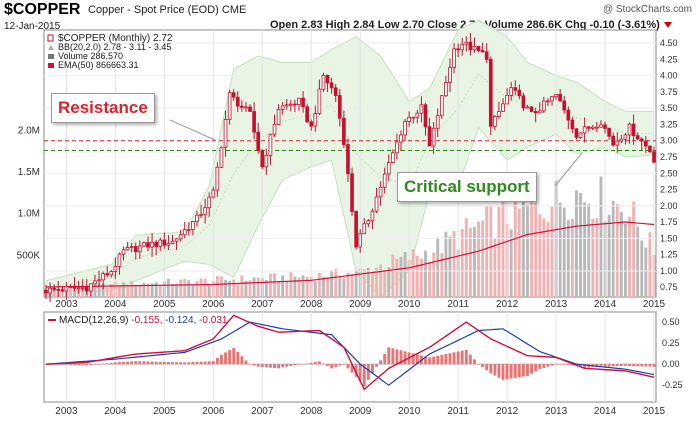  What do you see at coordinates (213, 411) in the screenshot?
I see `year-tick-label: 2006` at bounding box center [213, 411].